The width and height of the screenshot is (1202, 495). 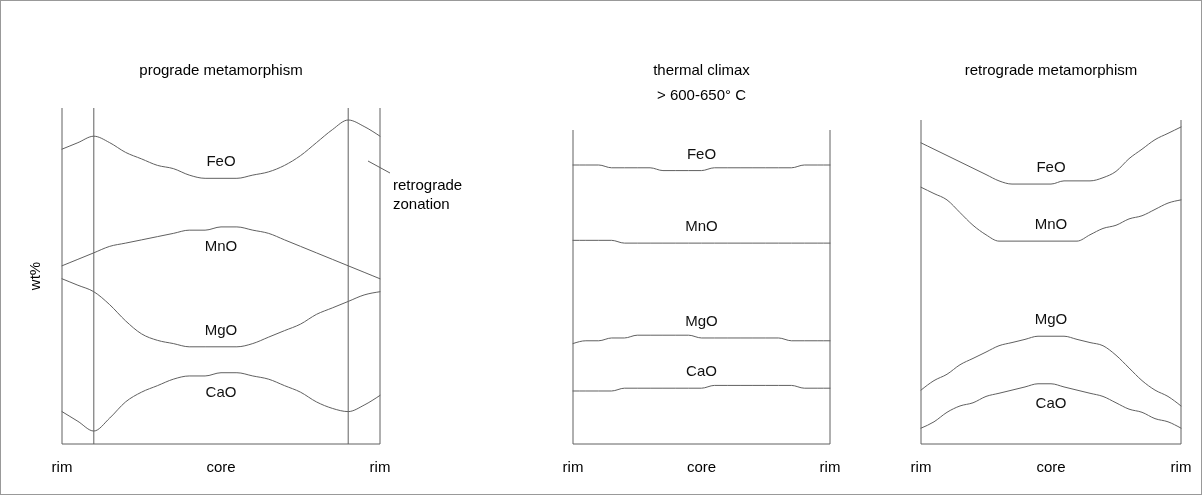 I want to click on chart-title: prograde metamorphism, so click(x=221, y=69).